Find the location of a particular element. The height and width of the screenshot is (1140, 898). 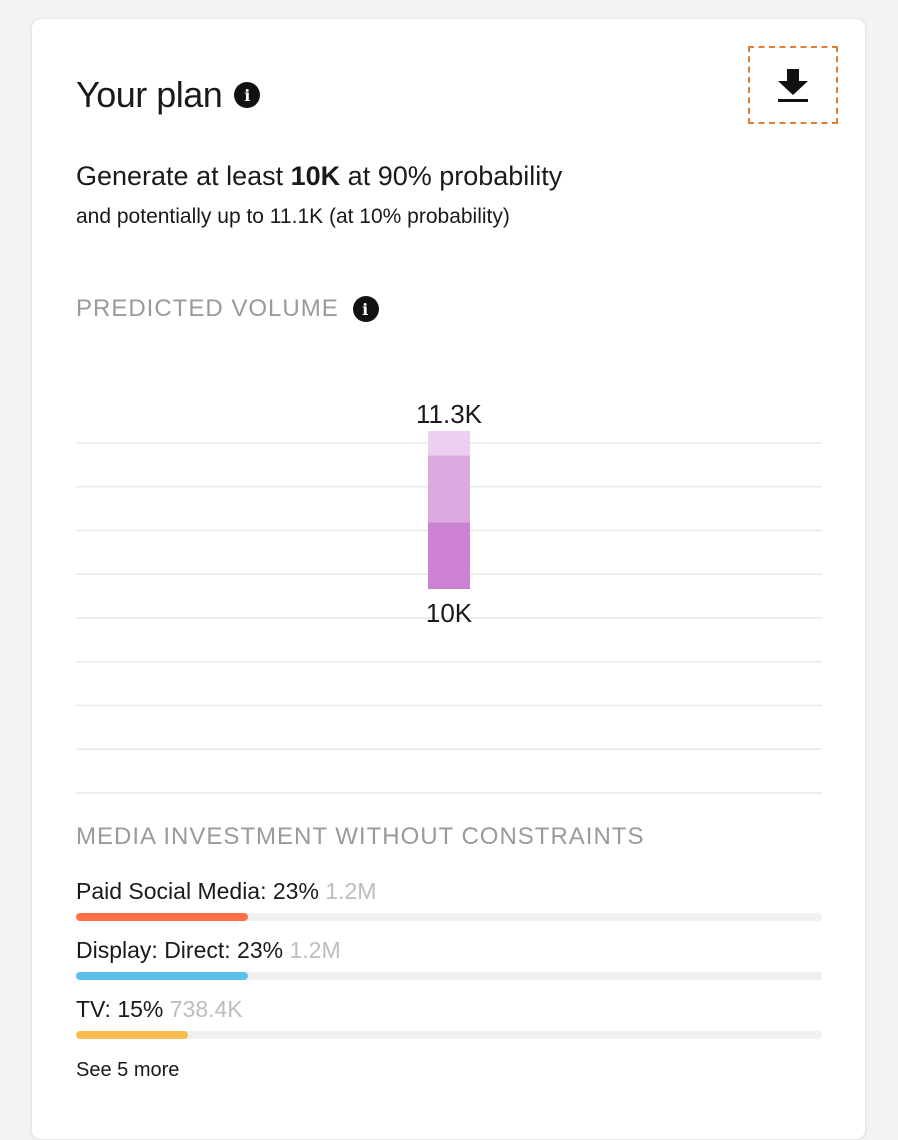

media-investment-label: MEDIA INVESTMENT WITHOUT CONSTRAINTS is located at coordinates (360, 836).